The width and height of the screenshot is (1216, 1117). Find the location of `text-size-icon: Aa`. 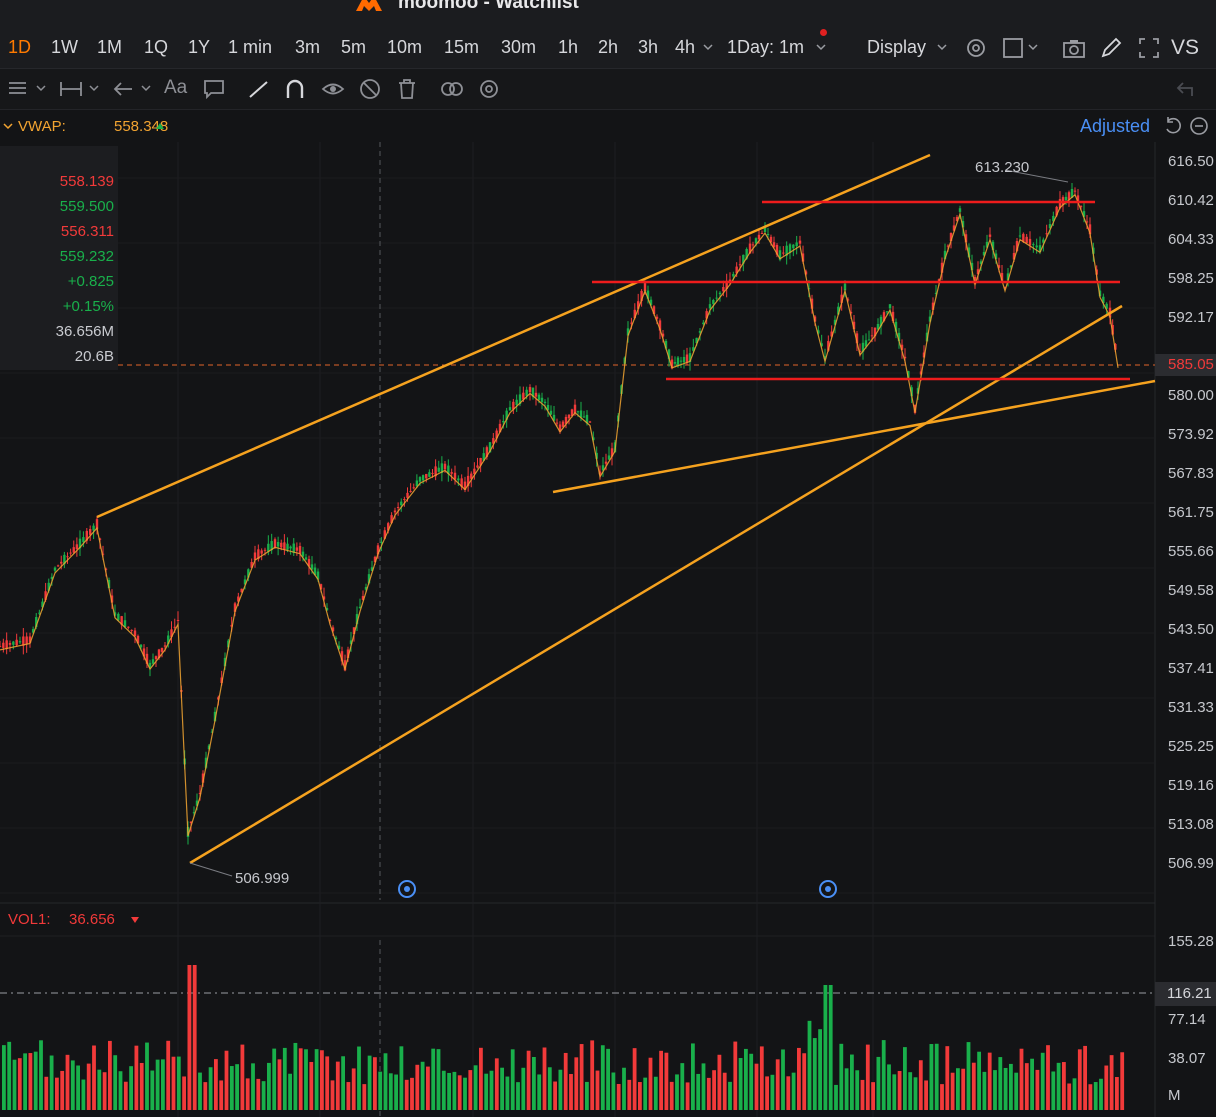

text-size-icon: Aa is located at coordinates (176, 87).